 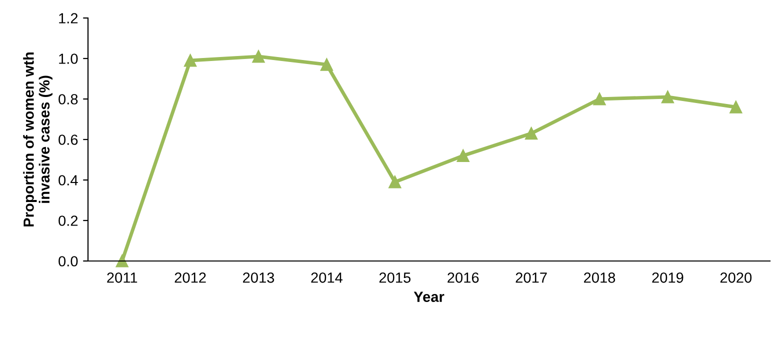 I want to click on x-axis-title: Year, so click(x=429, y=297).